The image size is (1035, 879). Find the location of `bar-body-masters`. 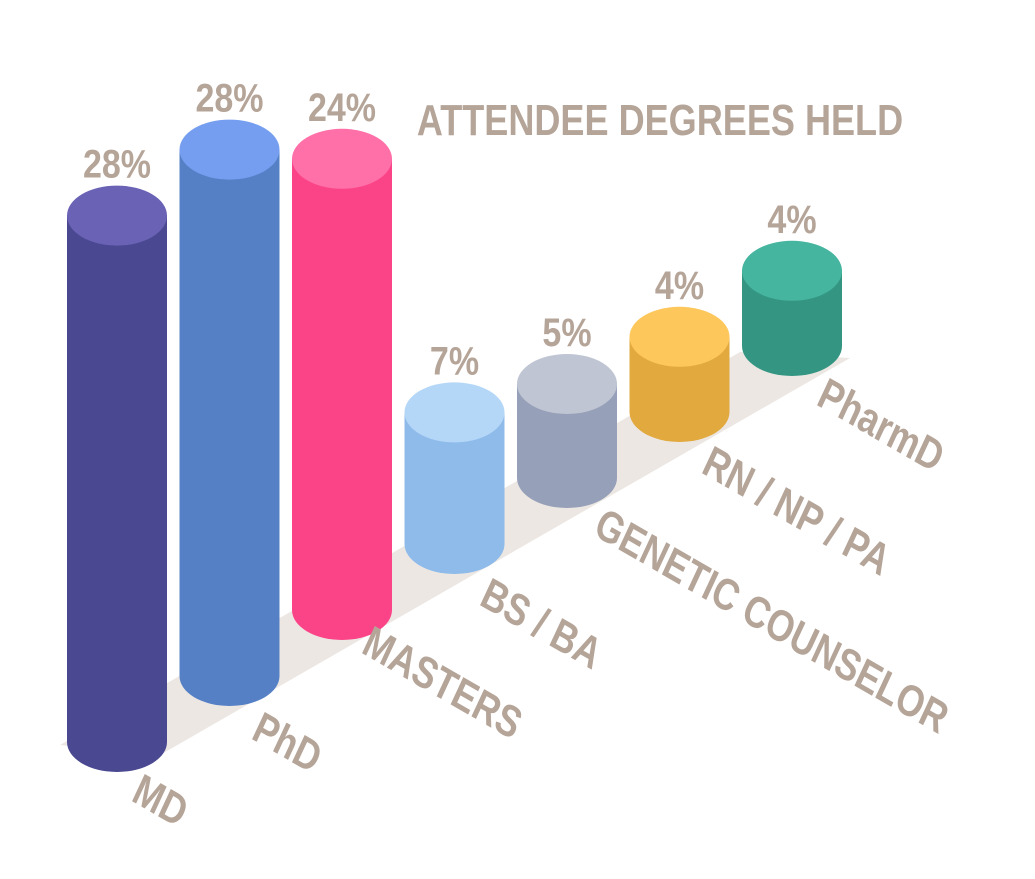

bar-body-masters is located at coordinates (342, 399).